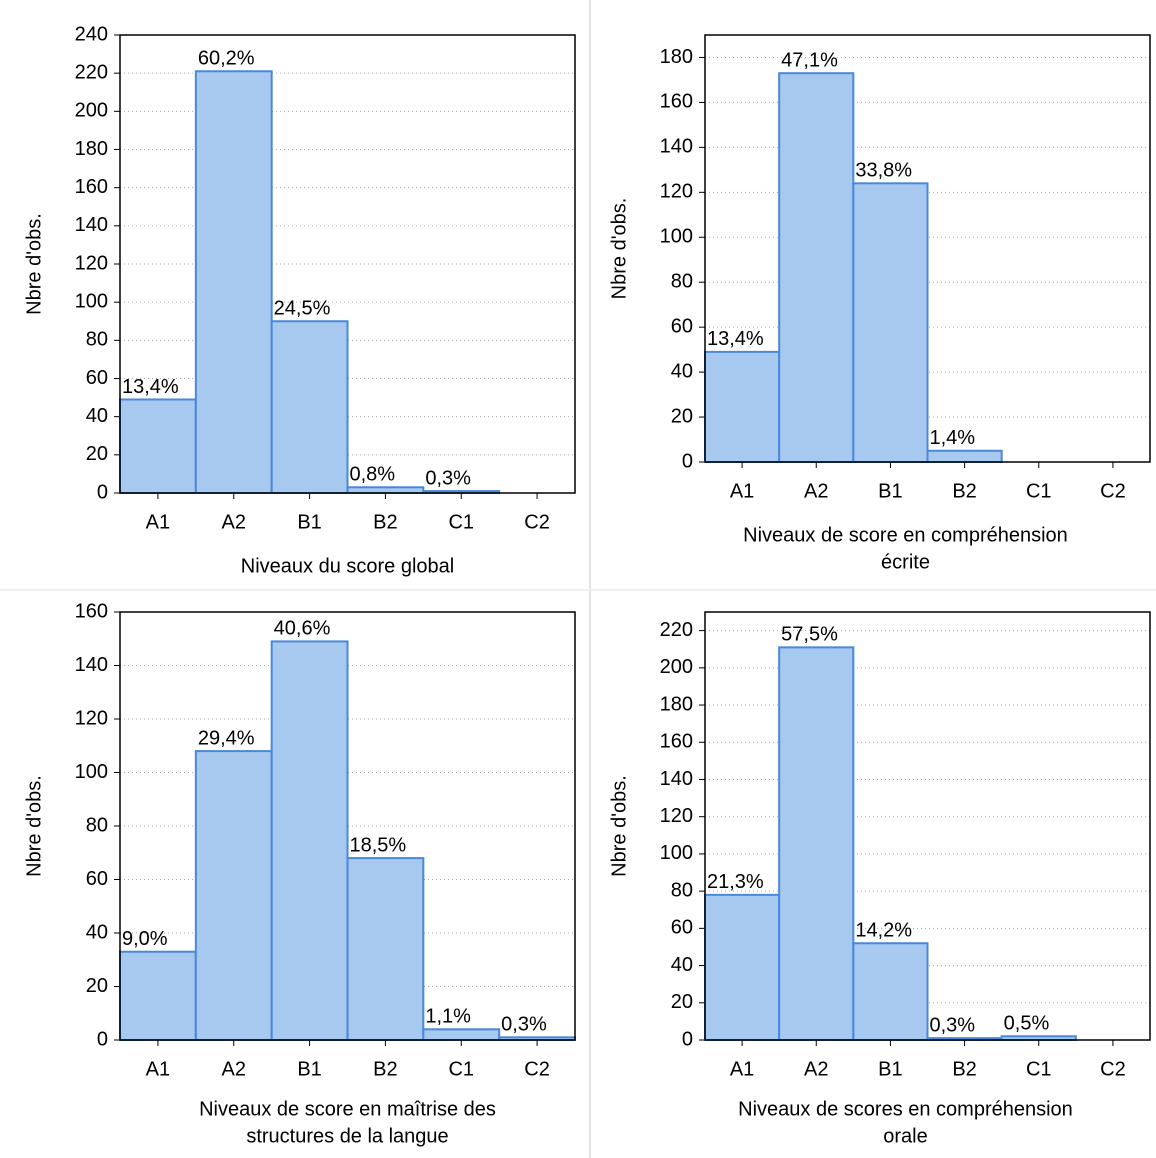 The image size is (1156, 1158). I want to click on x-axis-label: Niveaux du score global, so click(347, 566).